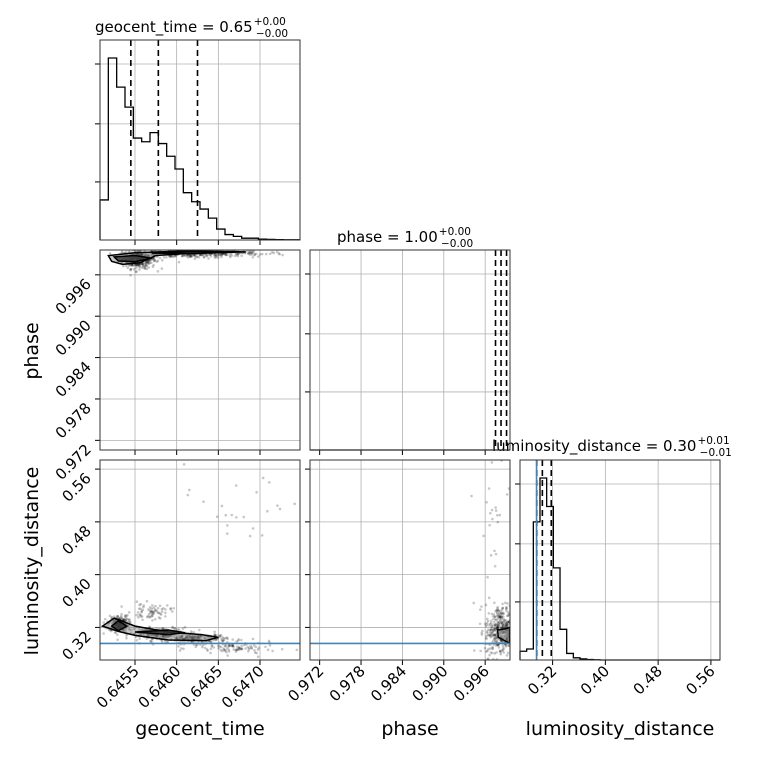 The image size is (760, 760). Describe the element at coordinates (76, 593) in the screenshot. I see `tick-label-y-luminosity_distance: 0.40` at that location.